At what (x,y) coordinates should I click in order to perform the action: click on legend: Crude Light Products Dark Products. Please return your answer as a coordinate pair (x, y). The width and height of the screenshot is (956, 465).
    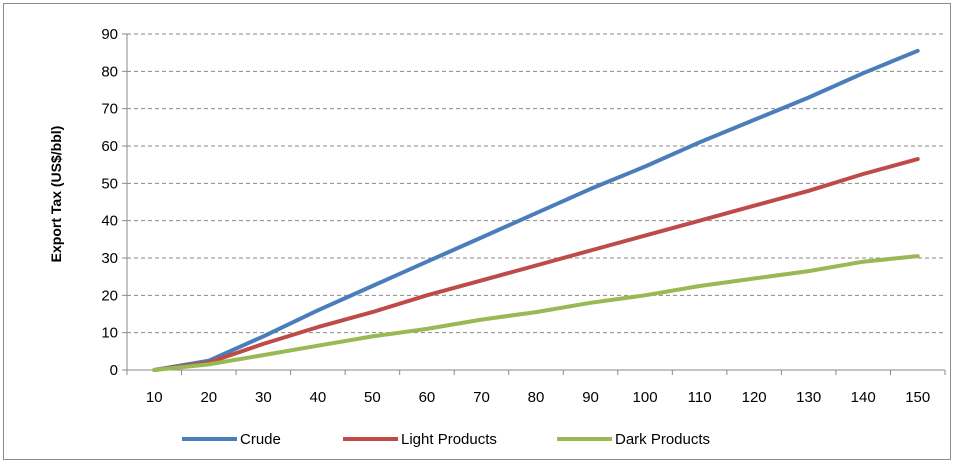
    Looking at the image, I should click on (446, 439).